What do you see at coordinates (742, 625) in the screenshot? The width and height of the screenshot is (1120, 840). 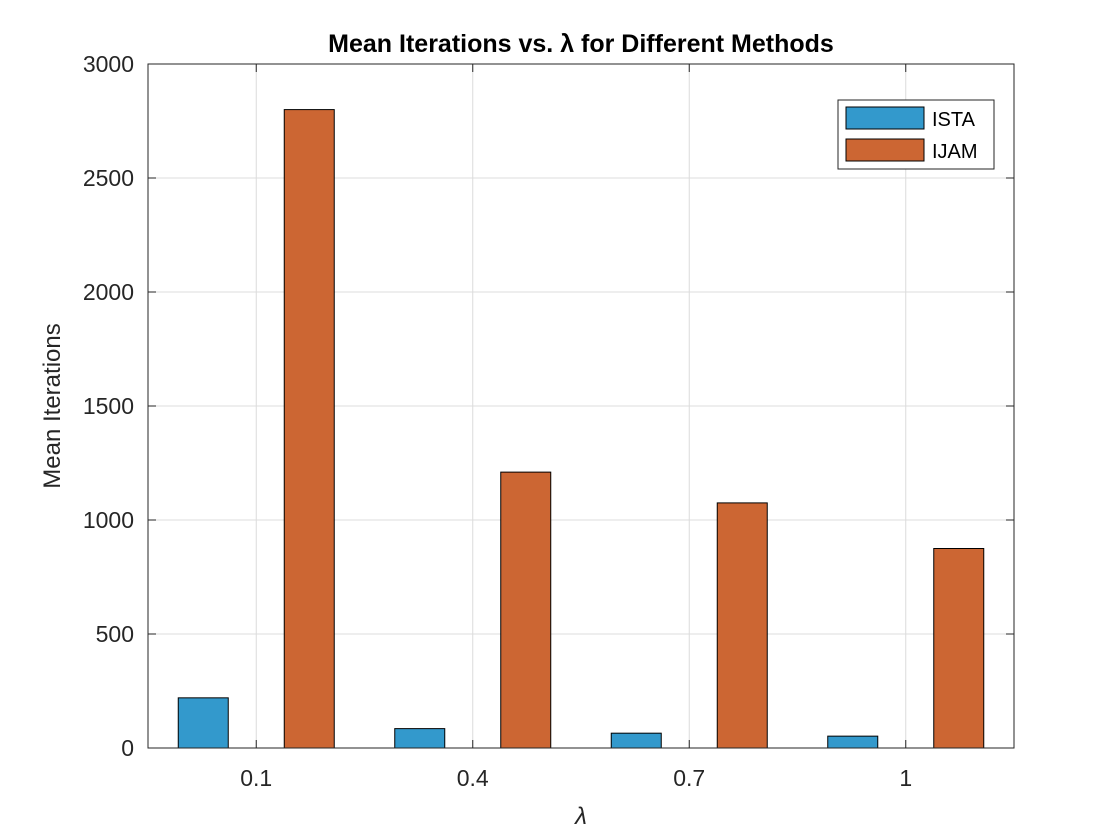 I see `bar-ijam-0.7` at bounding box center [742, 625].